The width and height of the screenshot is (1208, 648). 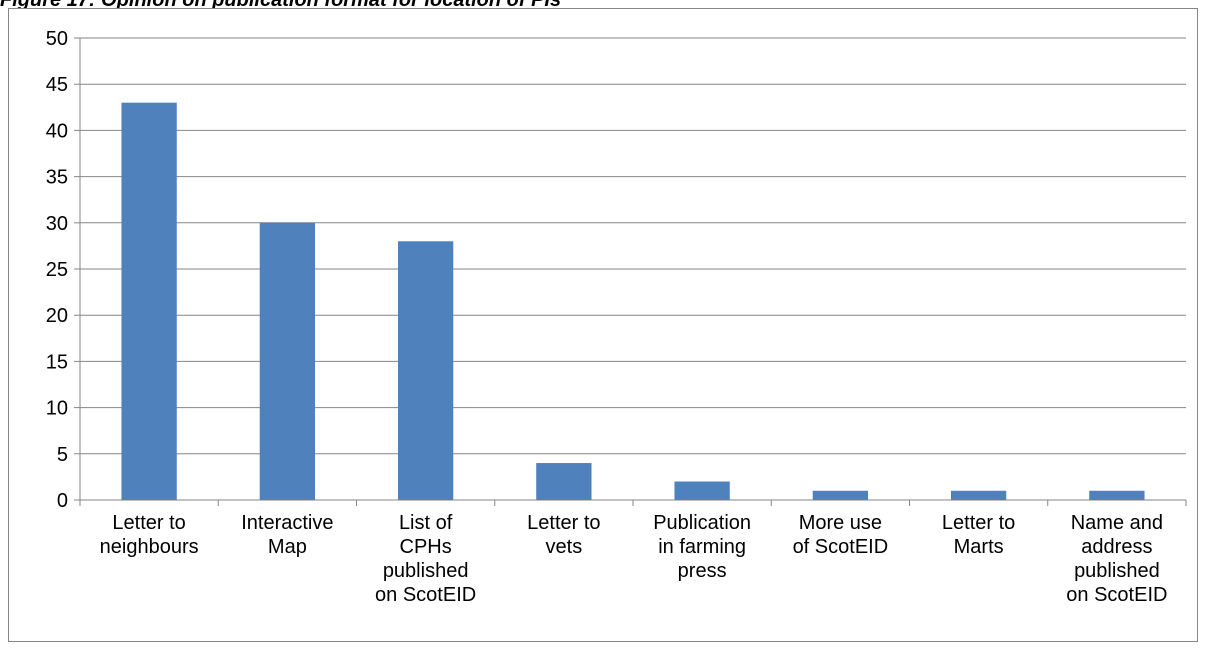 I want to click on y-tick-label: 50, so click(x=57, y=39).